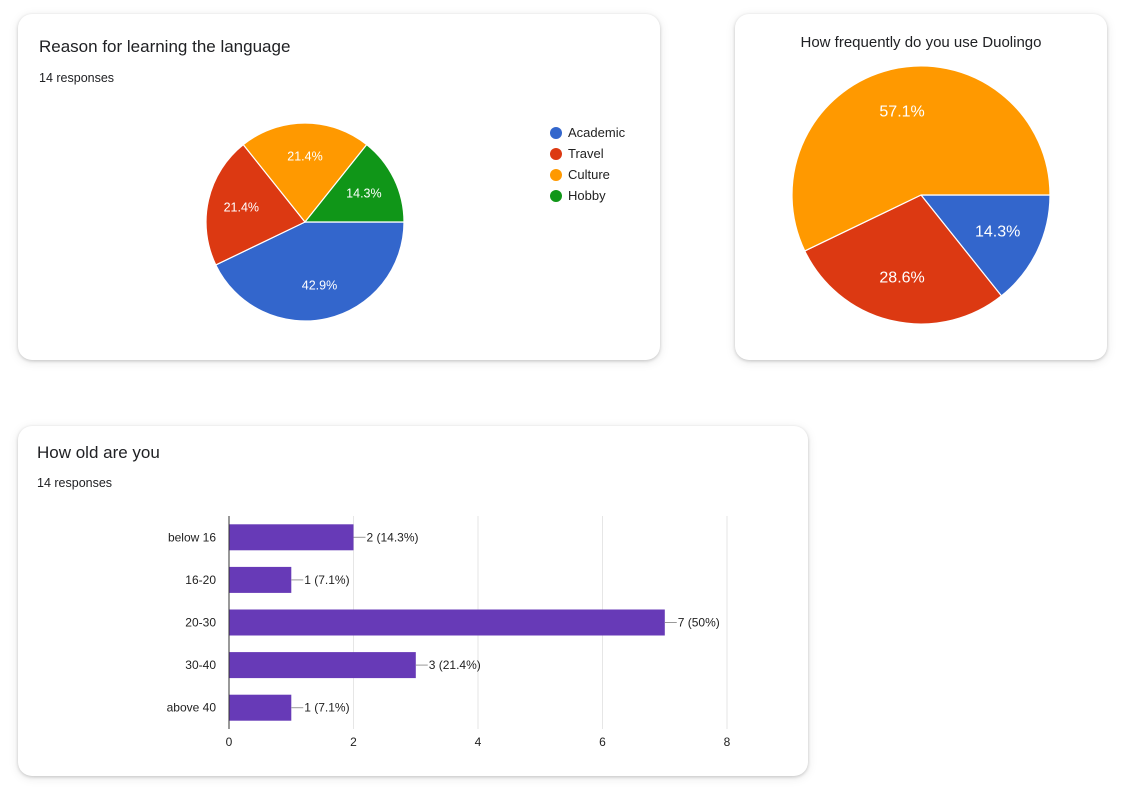  Describe the element at coordinates (192, 537) in the screenshot. I see `category-label-below-16: below 16` at that location.